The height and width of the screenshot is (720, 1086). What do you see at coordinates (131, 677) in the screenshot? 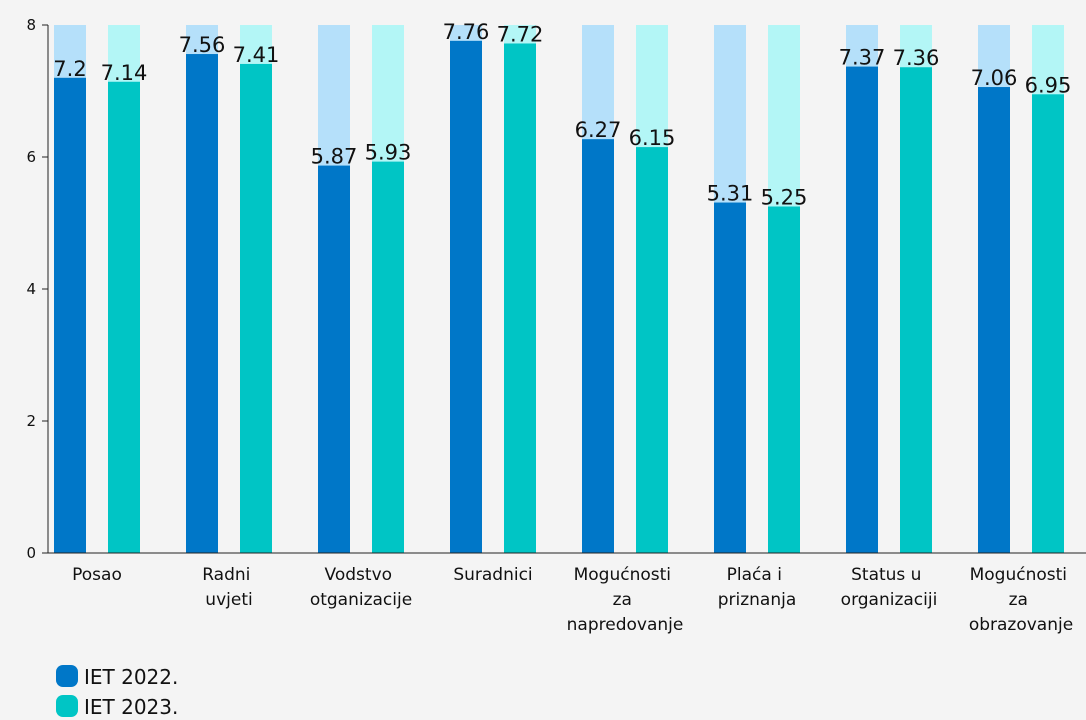
I see `legend-label: IET 2022.` at bounding box center [131, 677].